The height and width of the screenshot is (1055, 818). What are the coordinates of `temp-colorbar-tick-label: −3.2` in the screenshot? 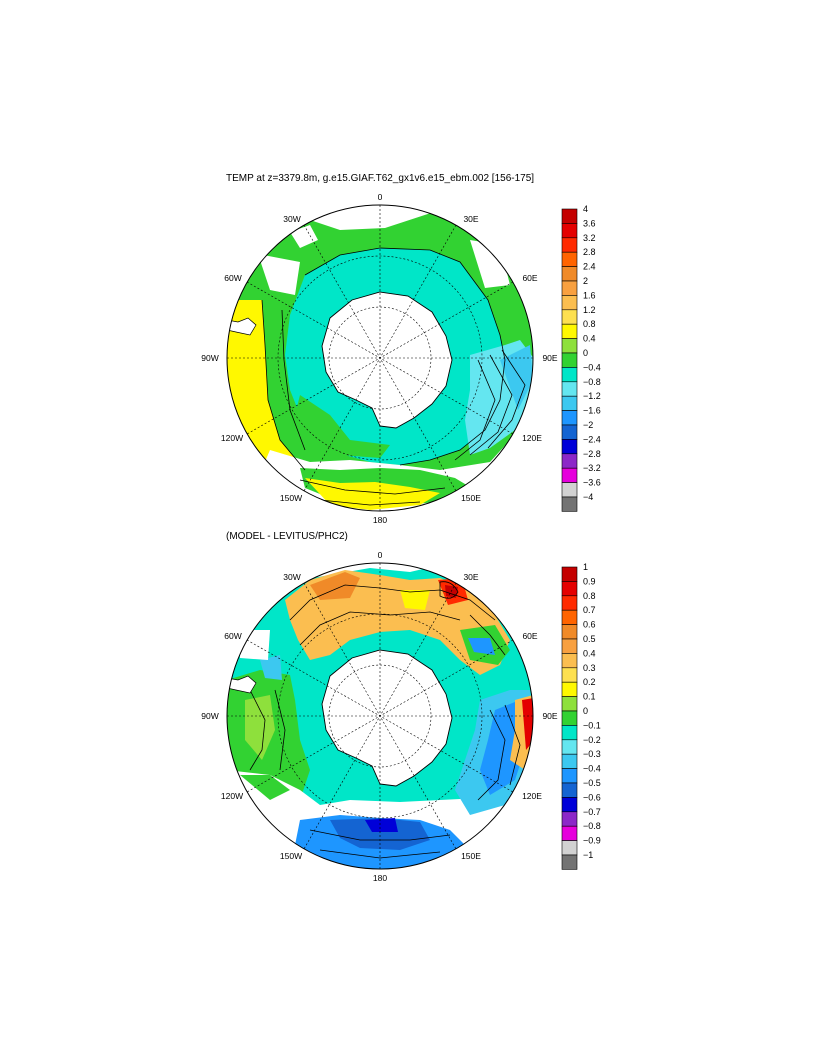 It's located at (592, 468).